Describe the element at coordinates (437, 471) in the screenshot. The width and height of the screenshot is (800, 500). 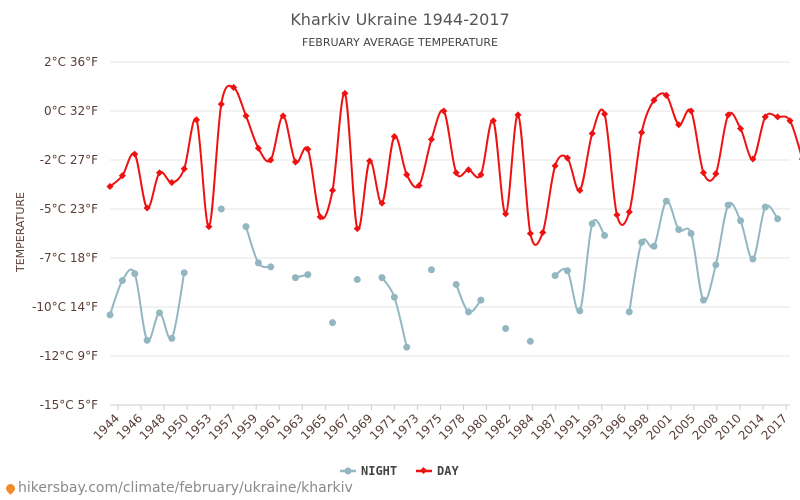
I see `legend-item-day: DAY` at that location.